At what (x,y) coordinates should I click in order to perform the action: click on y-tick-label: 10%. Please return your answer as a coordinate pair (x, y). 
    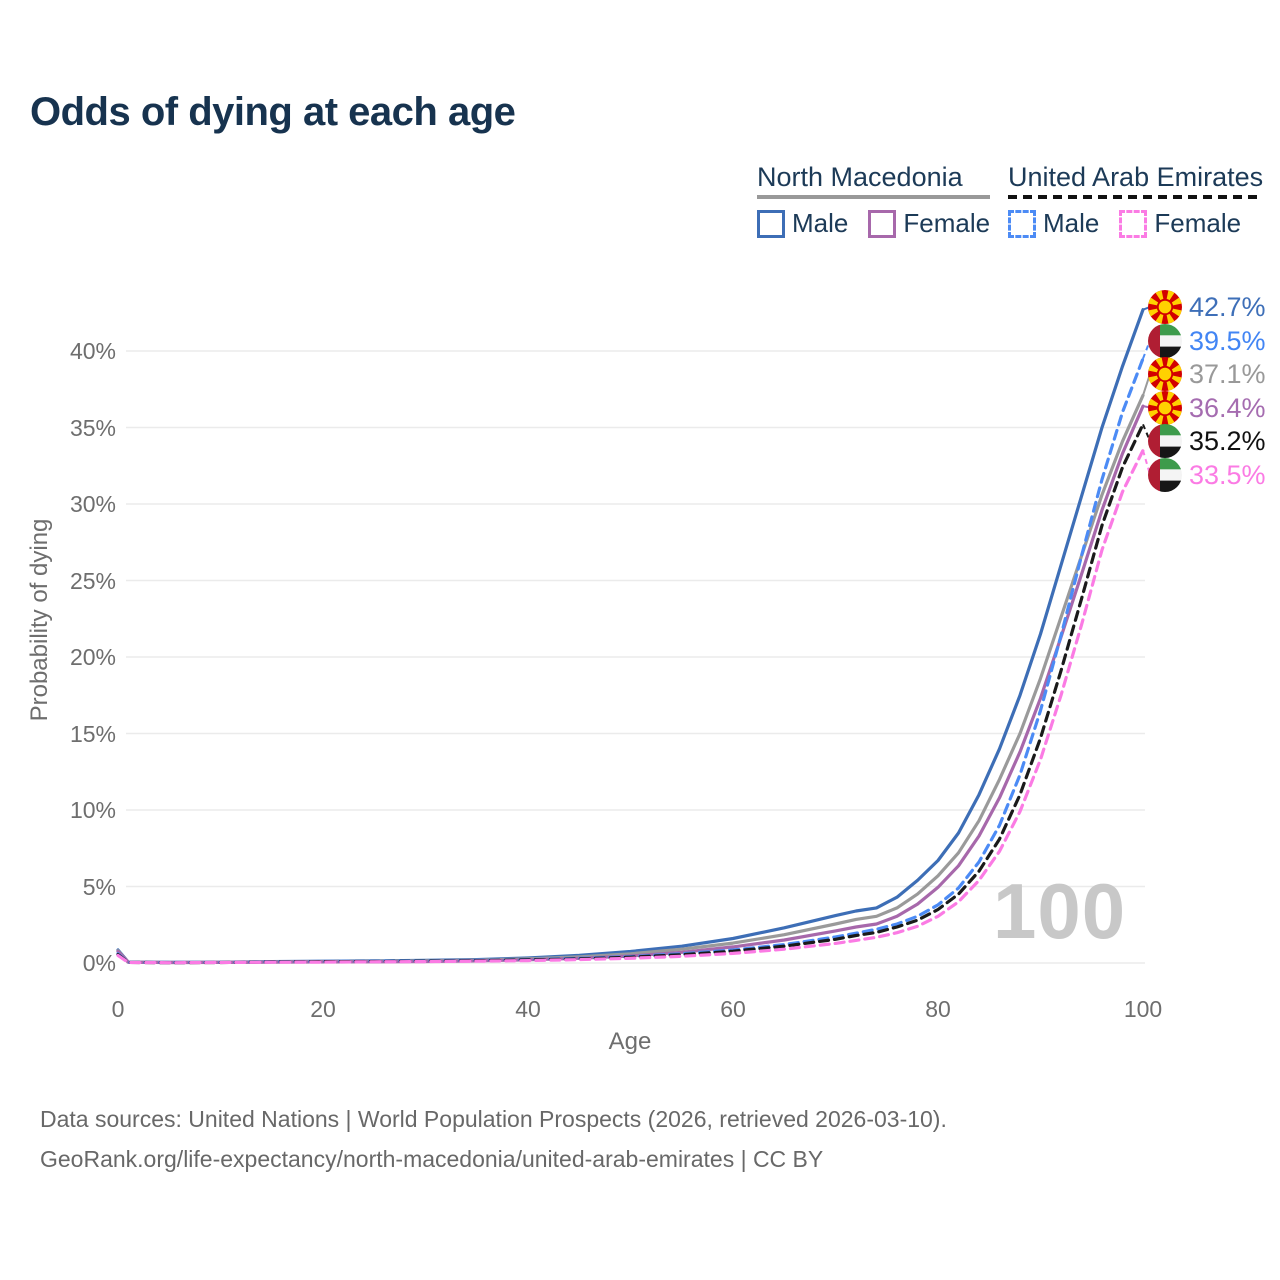
    Looking at the image, I should click on (92, 810).